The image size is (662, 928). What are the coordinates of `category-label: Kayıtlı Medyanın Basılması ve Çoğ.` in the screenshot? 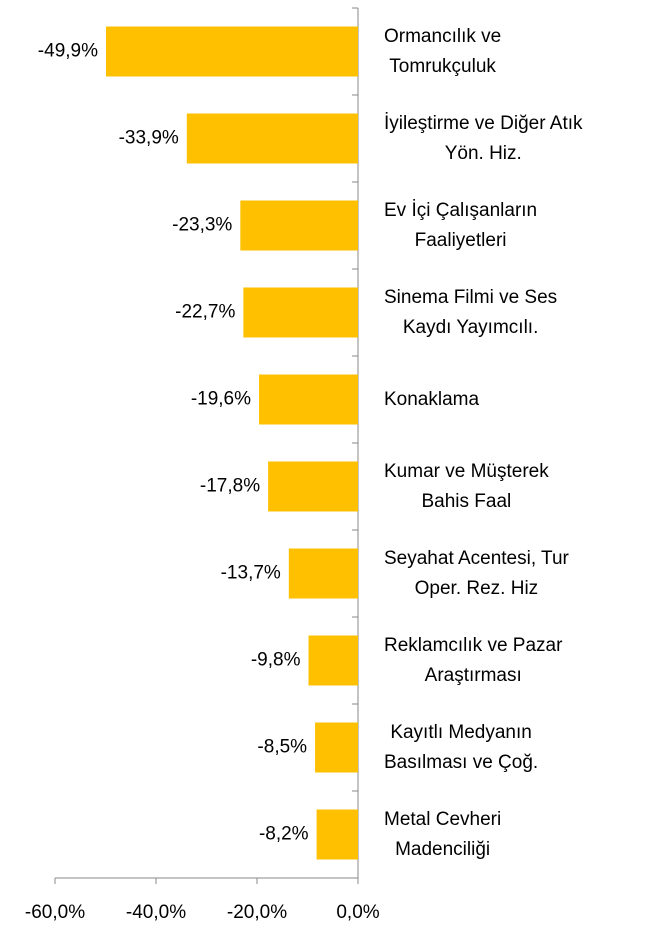 It's located at (461, 747).